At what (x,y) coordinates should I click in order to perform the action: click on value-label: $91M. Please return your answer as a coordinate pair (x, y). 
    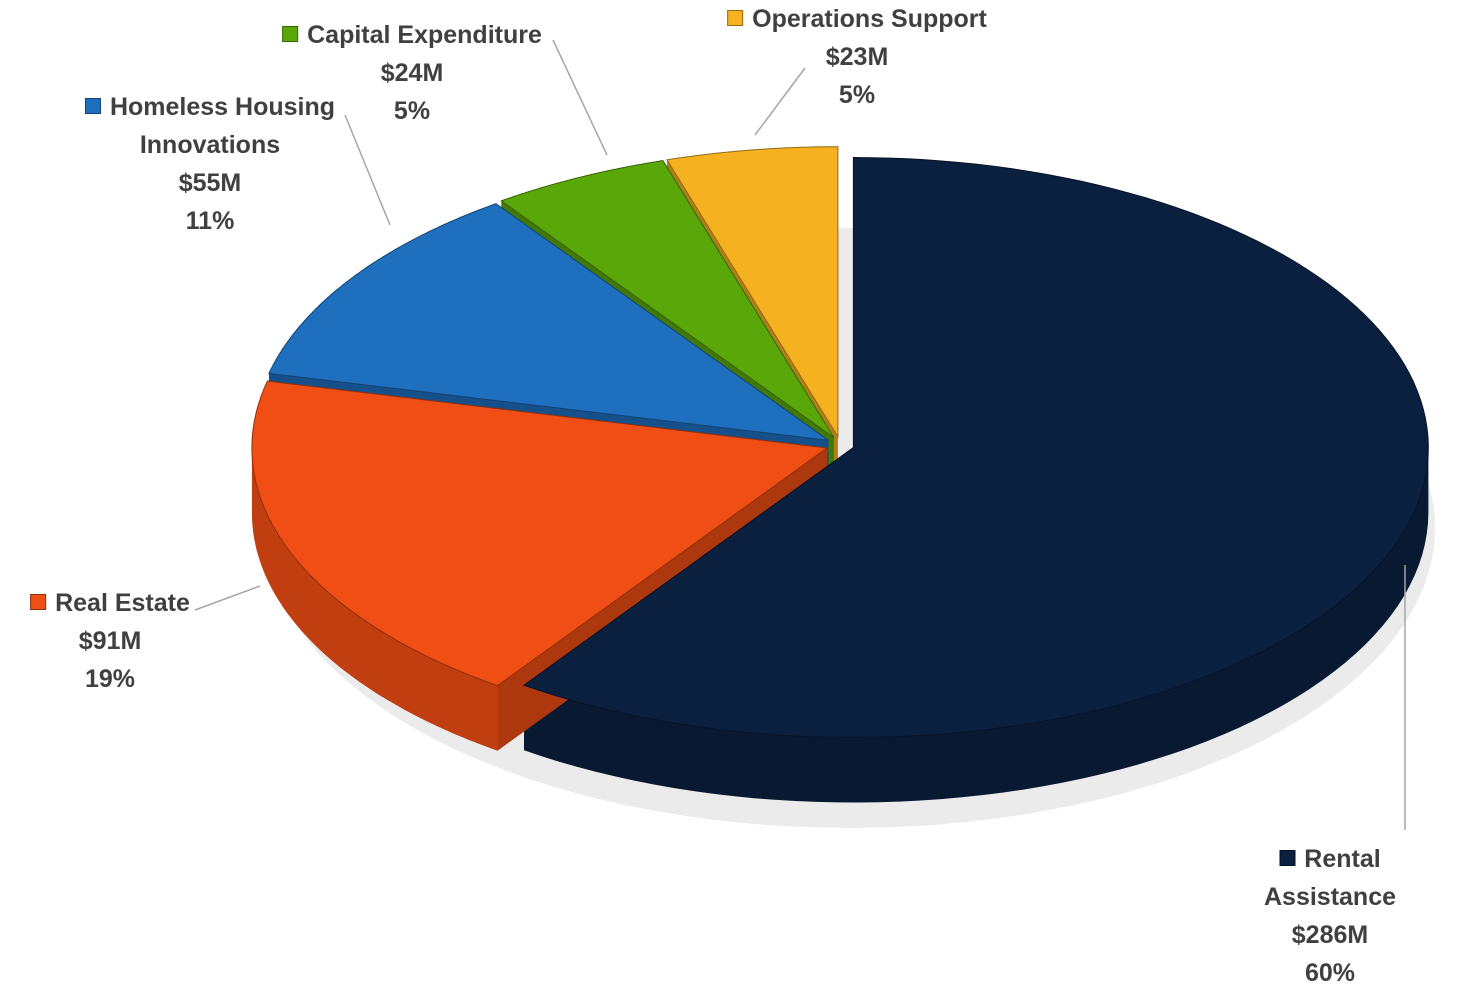
    Looking at the image, I should click on (110, 641).